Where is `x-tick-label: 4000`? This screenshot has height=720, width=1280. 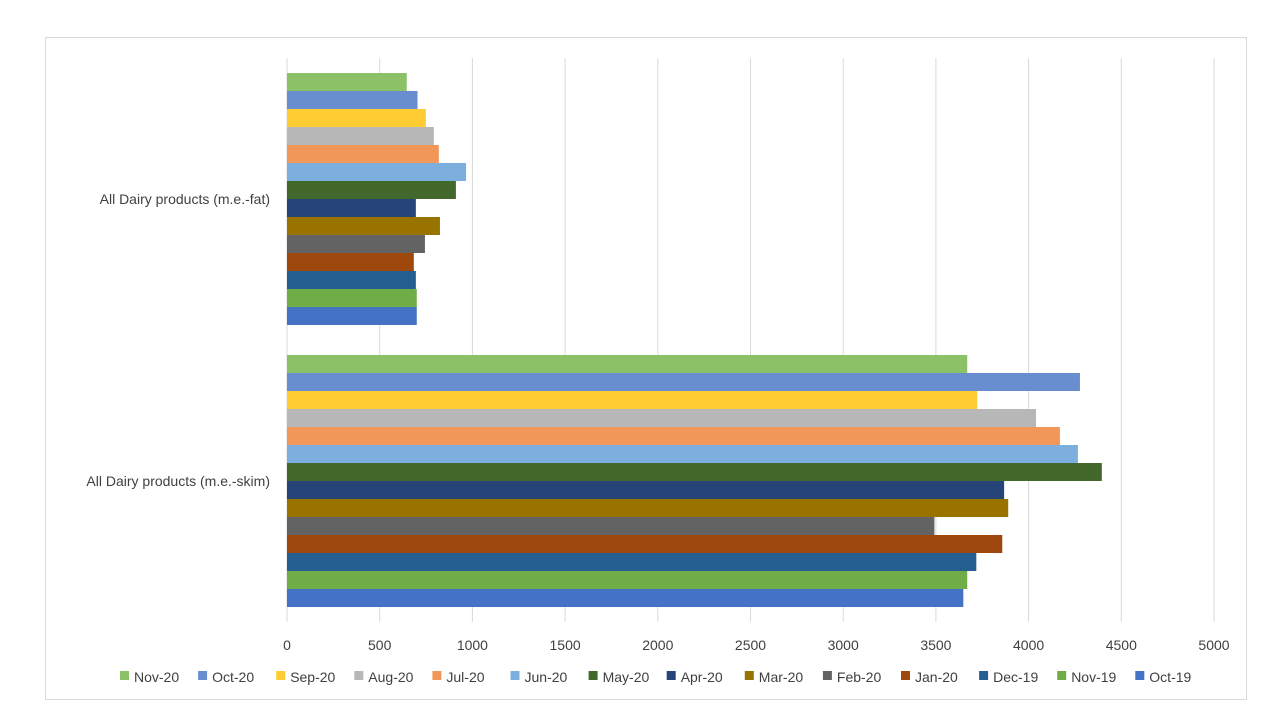
x-tick-label: 4000 is located at coordinates (1028, 645).